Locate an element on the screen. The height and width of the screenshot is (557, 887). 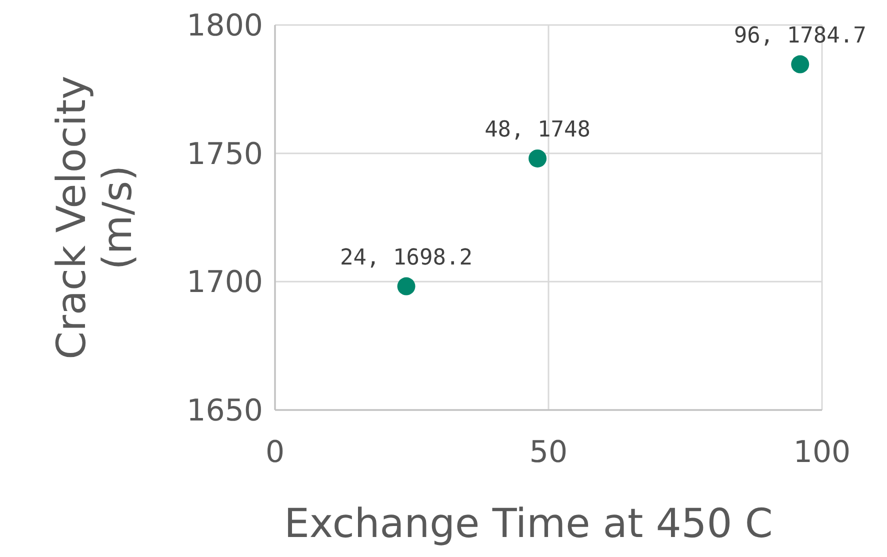
y-axis-title: Crack Velocity (m/s) is located at coordinates (95, 218).